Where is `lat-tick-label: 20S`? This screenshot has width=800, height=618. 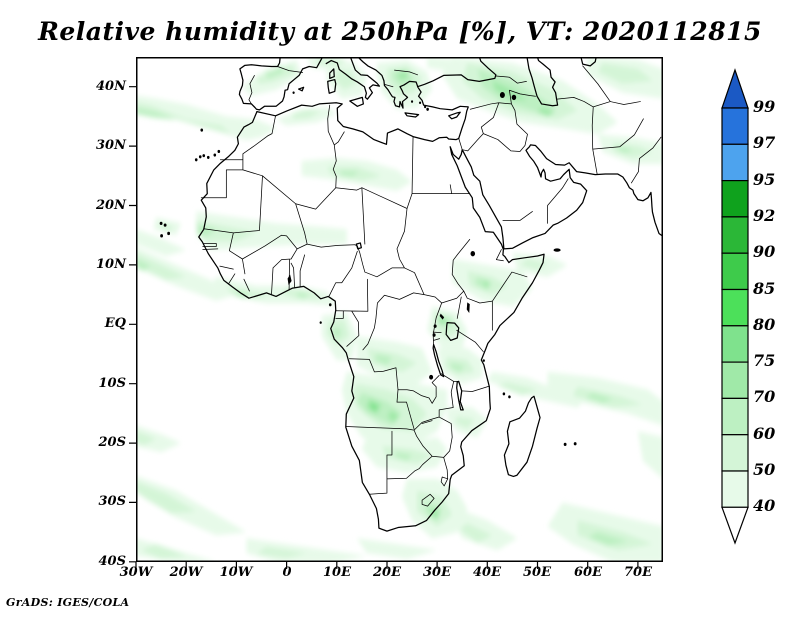
lat-tick-label: 20S is located at coordinates (112, 442).